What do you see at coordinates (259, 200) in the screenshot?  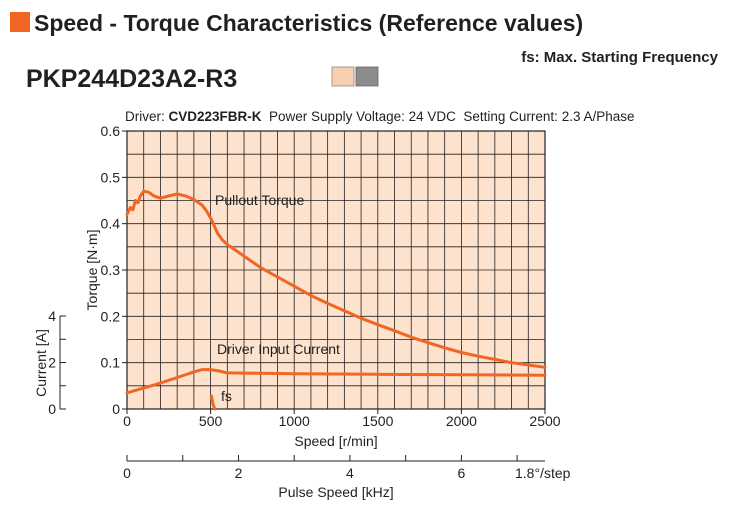 I see `series-label-pullout-torque: Pullout Torque` at bounding box center [259, 200].